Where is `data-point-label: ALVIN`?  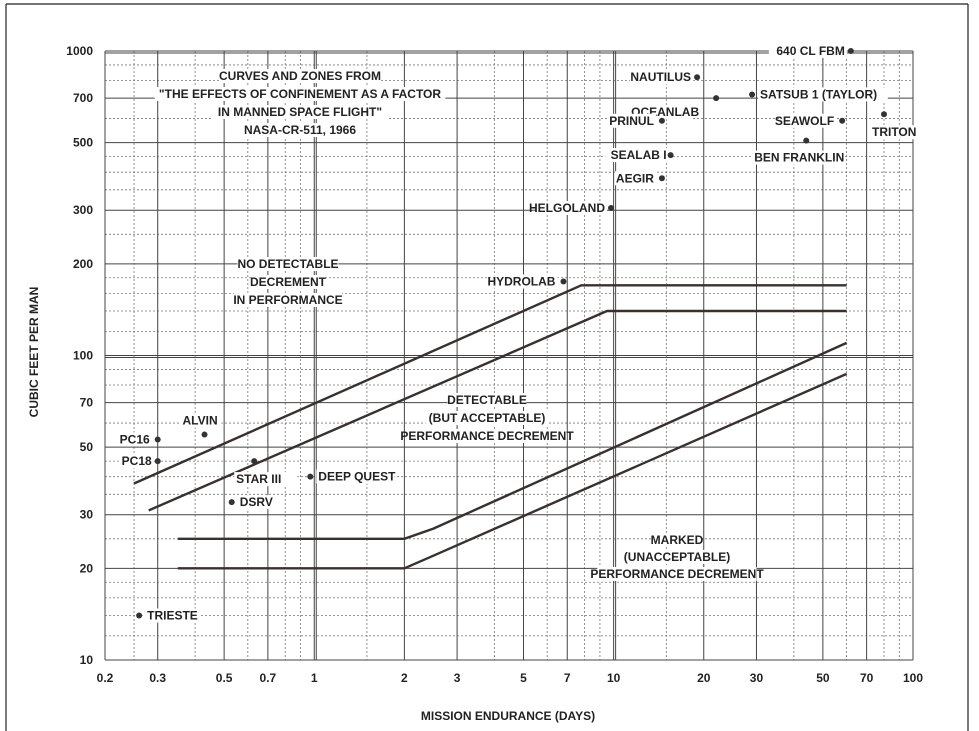 data-point-label: ALVIN is located at coordinates (200, 421).